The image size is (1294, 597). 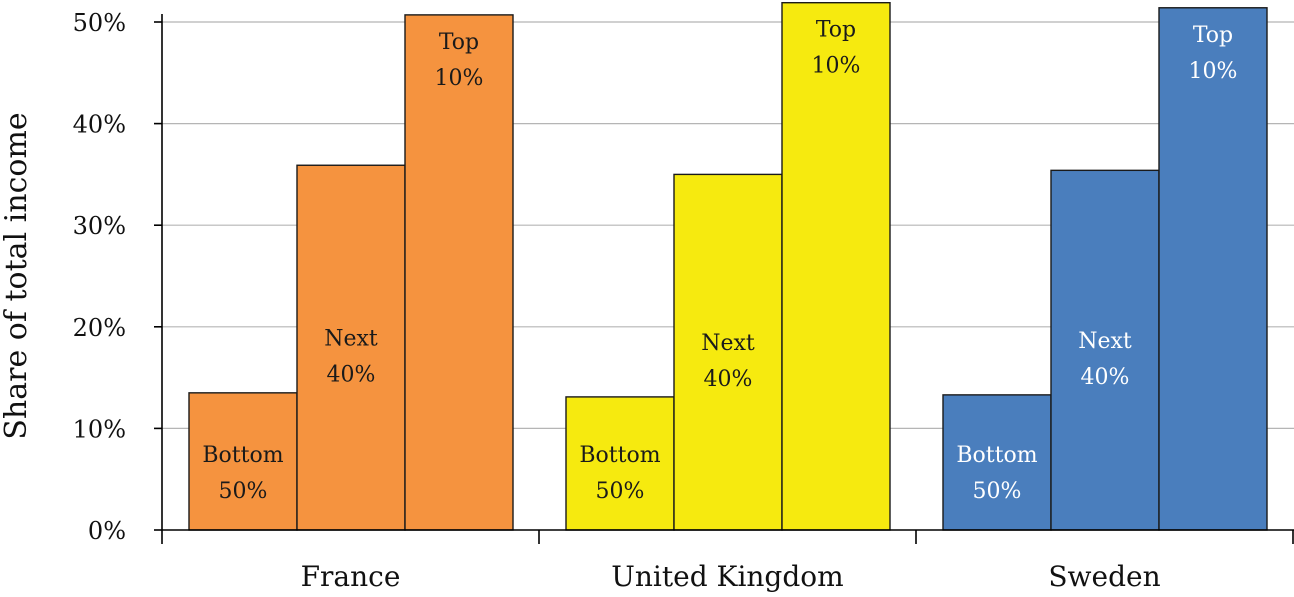 I want to click on y-tick-label: 40%, so click(x=99, y=125).